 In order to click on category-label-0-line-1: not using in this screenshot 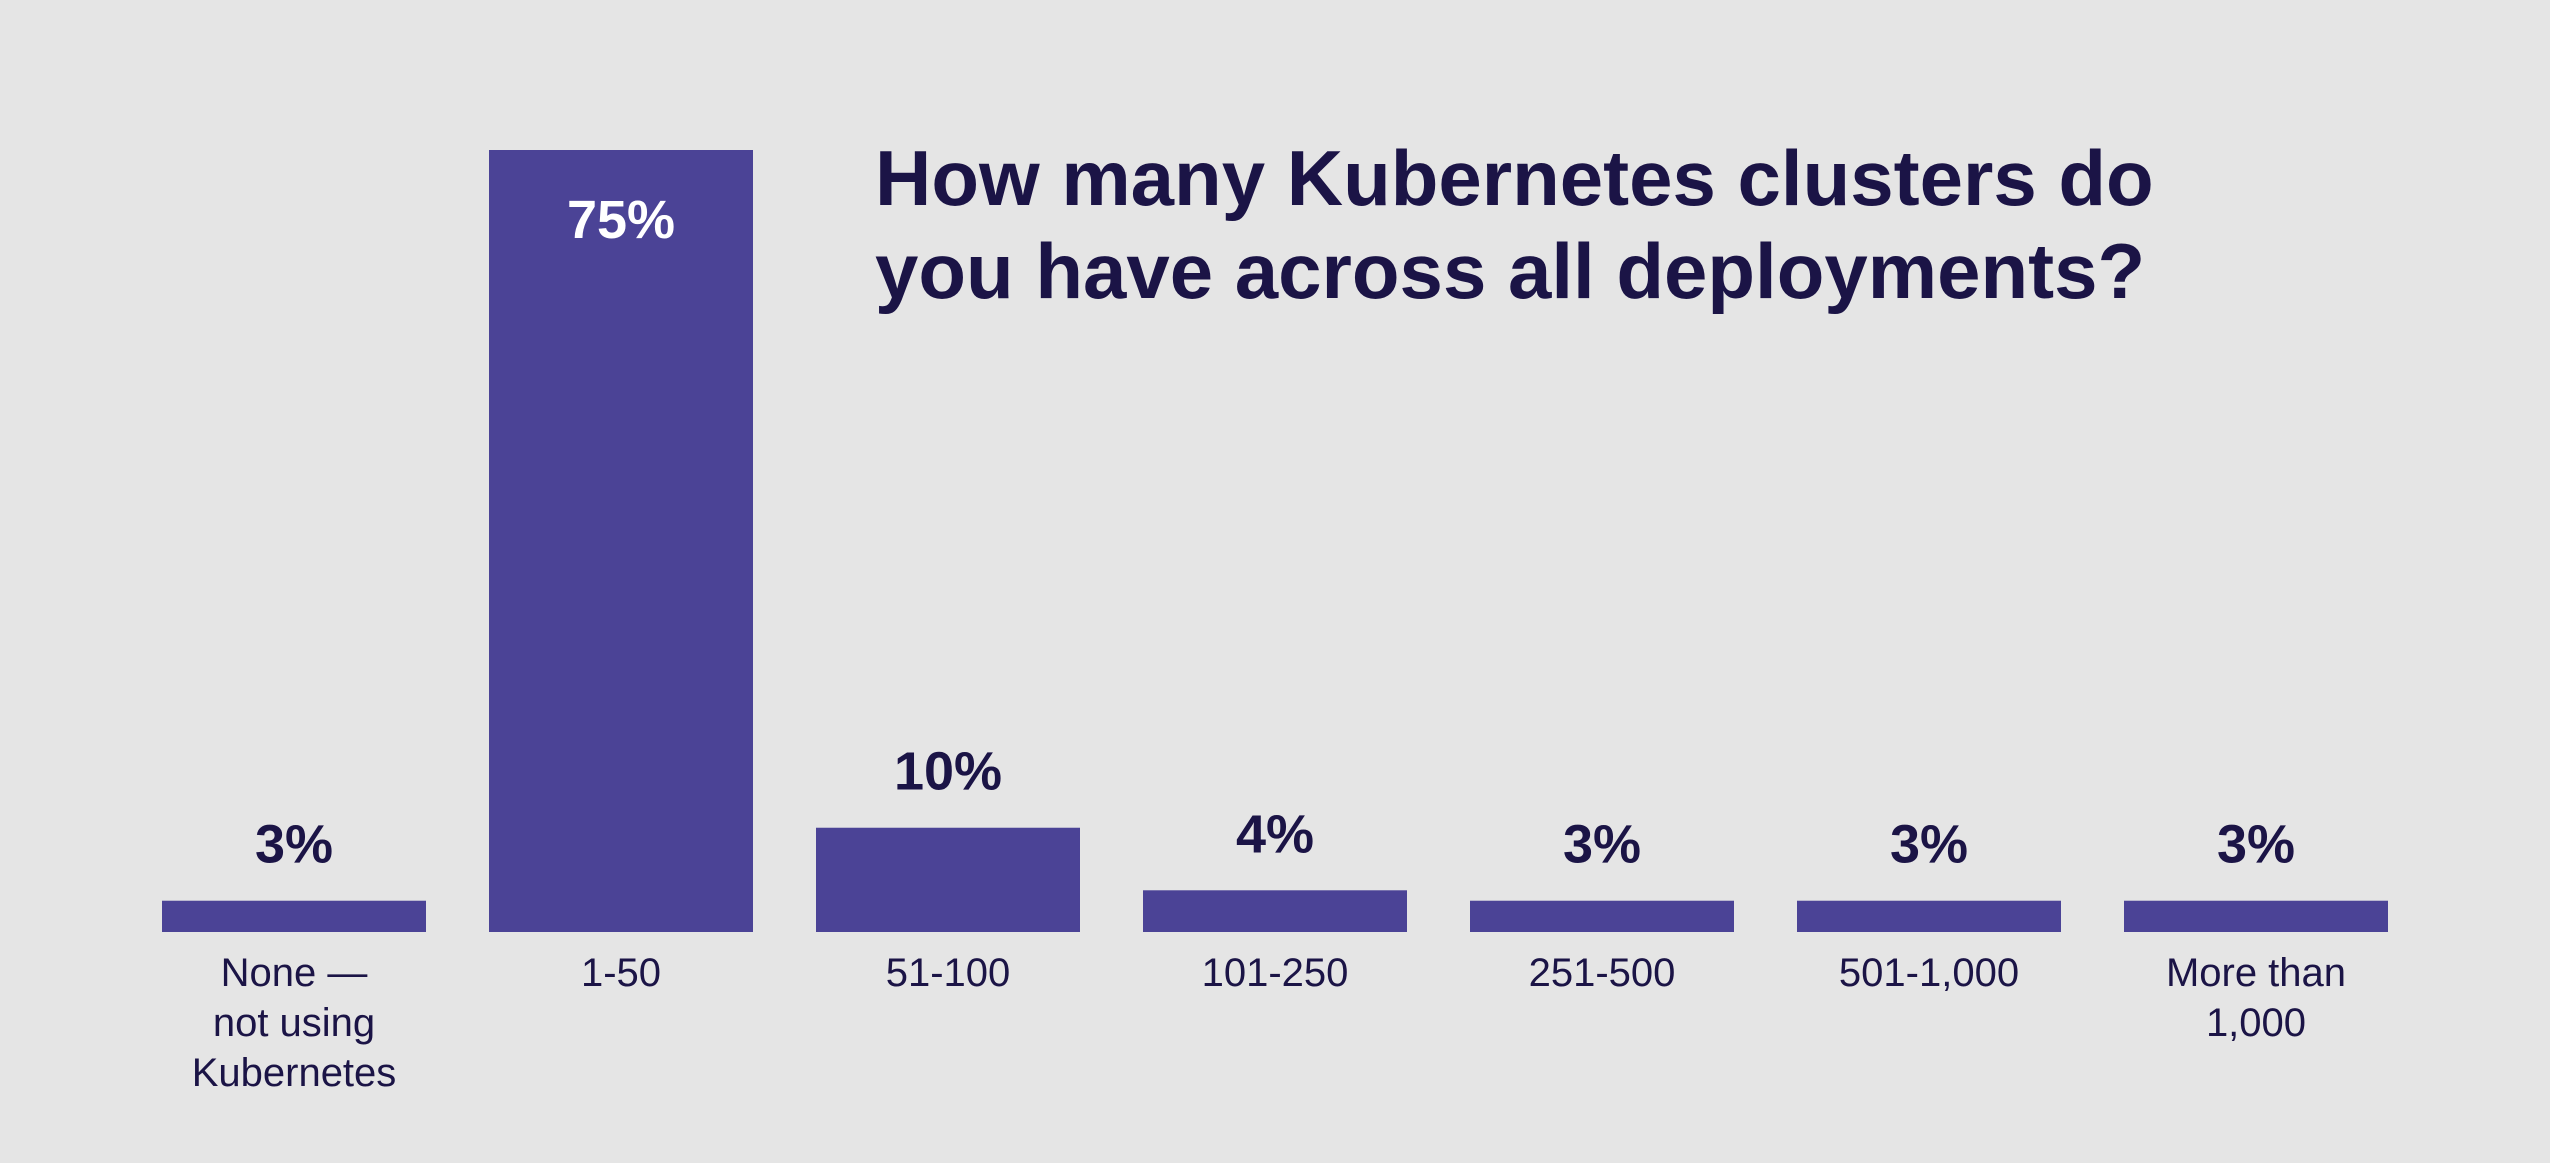, I will do `click(294, 1023)`.